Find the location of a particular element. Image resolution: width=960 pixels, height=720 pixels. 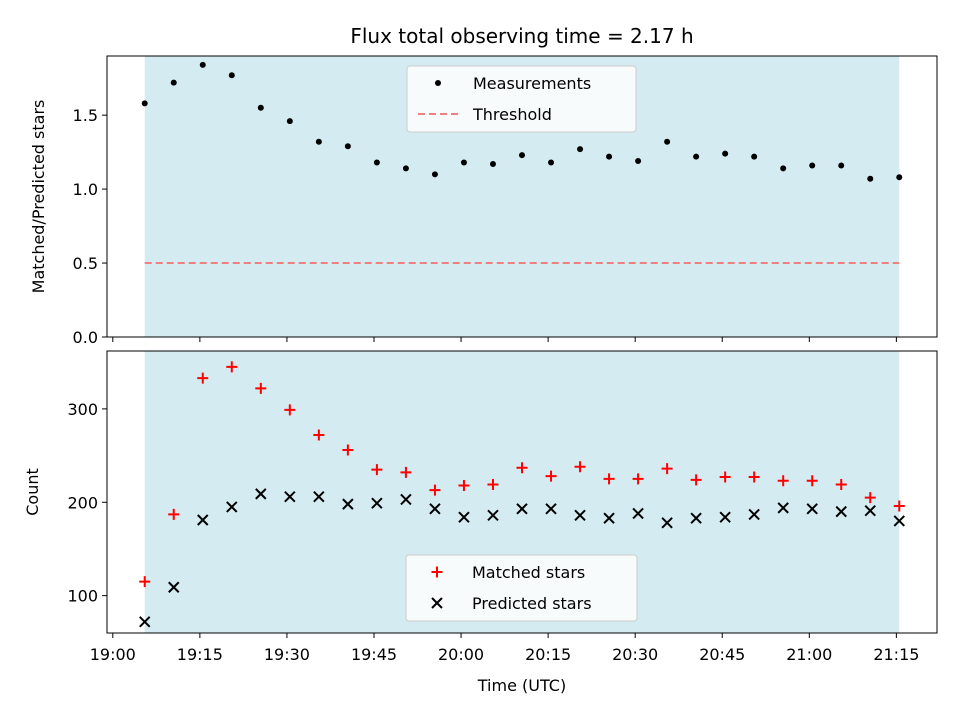

y-tick-label: 100 is located at coordinates (82, 596).